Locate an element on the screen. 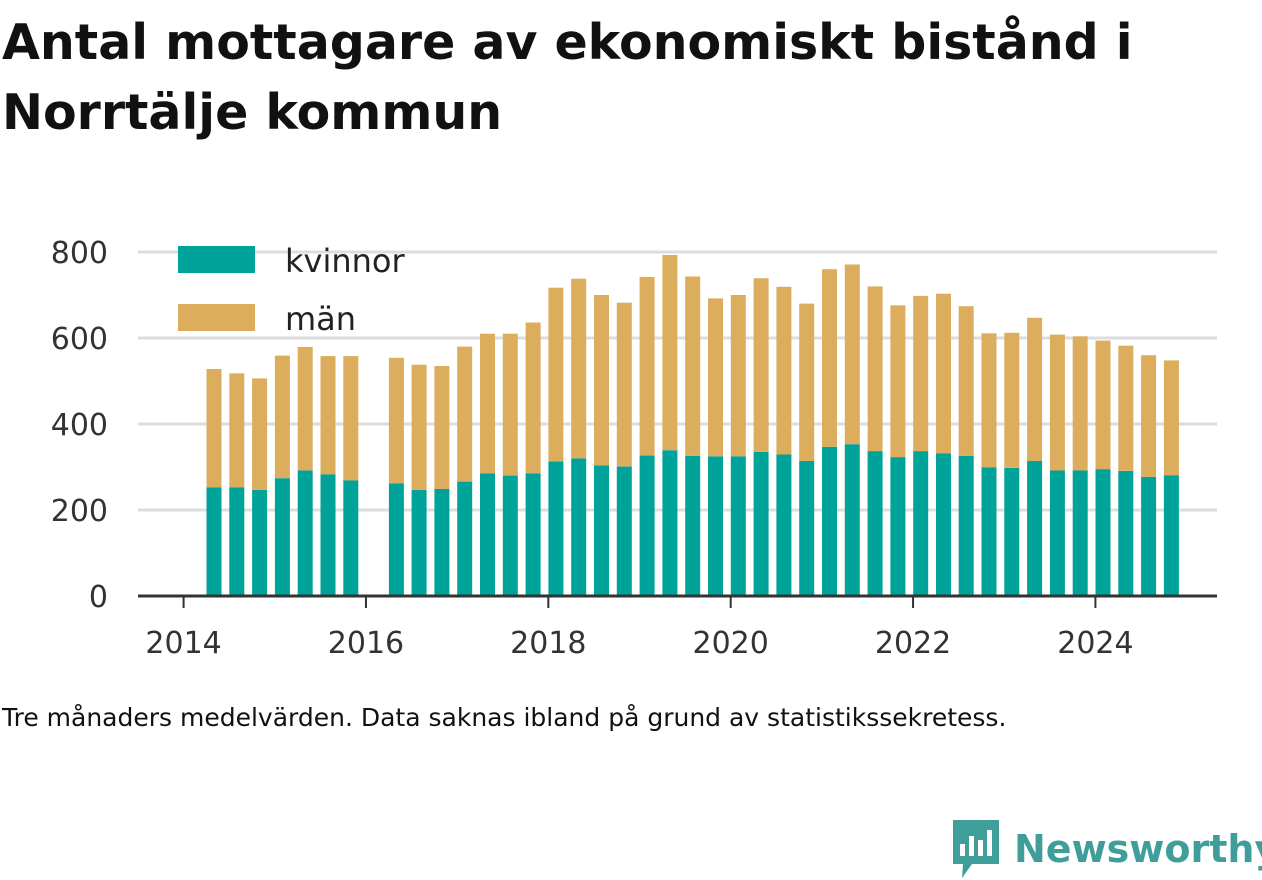 The image size is (1262, 880). legend-swatch-man is located at coordinates (216, 317).